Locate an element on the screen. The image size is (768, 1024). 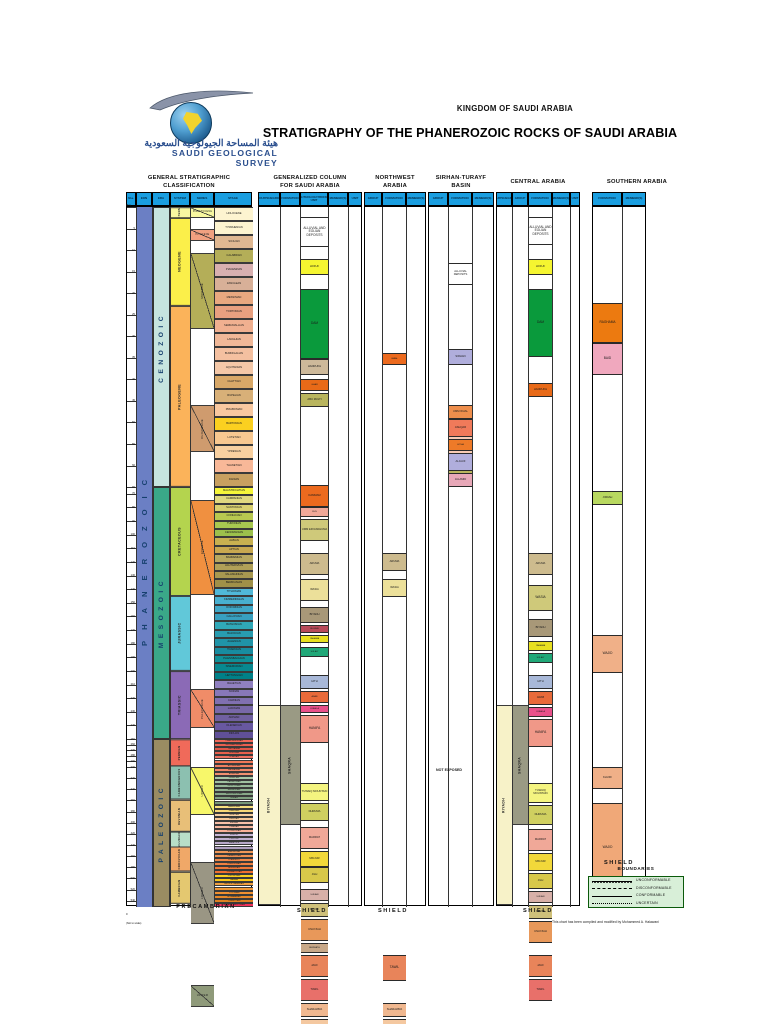
stage-berriasian: BERRIASIAN is located at coordinates (234, 583).